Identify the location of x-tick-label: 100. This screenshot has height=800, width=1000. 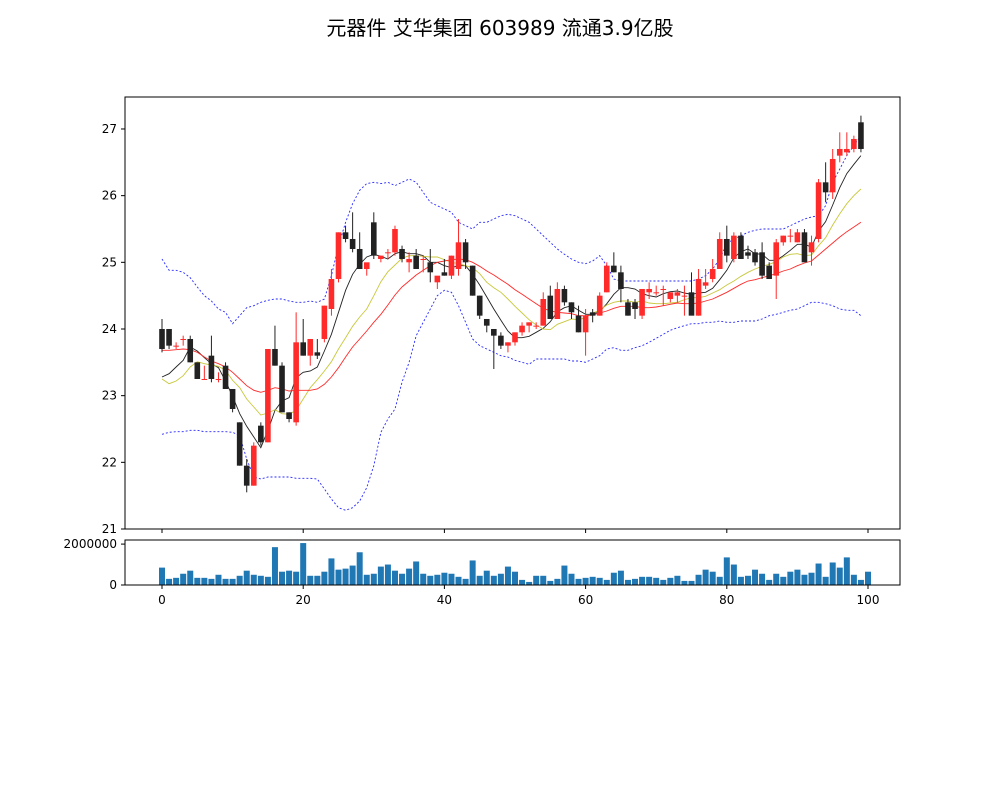
(868, 600).